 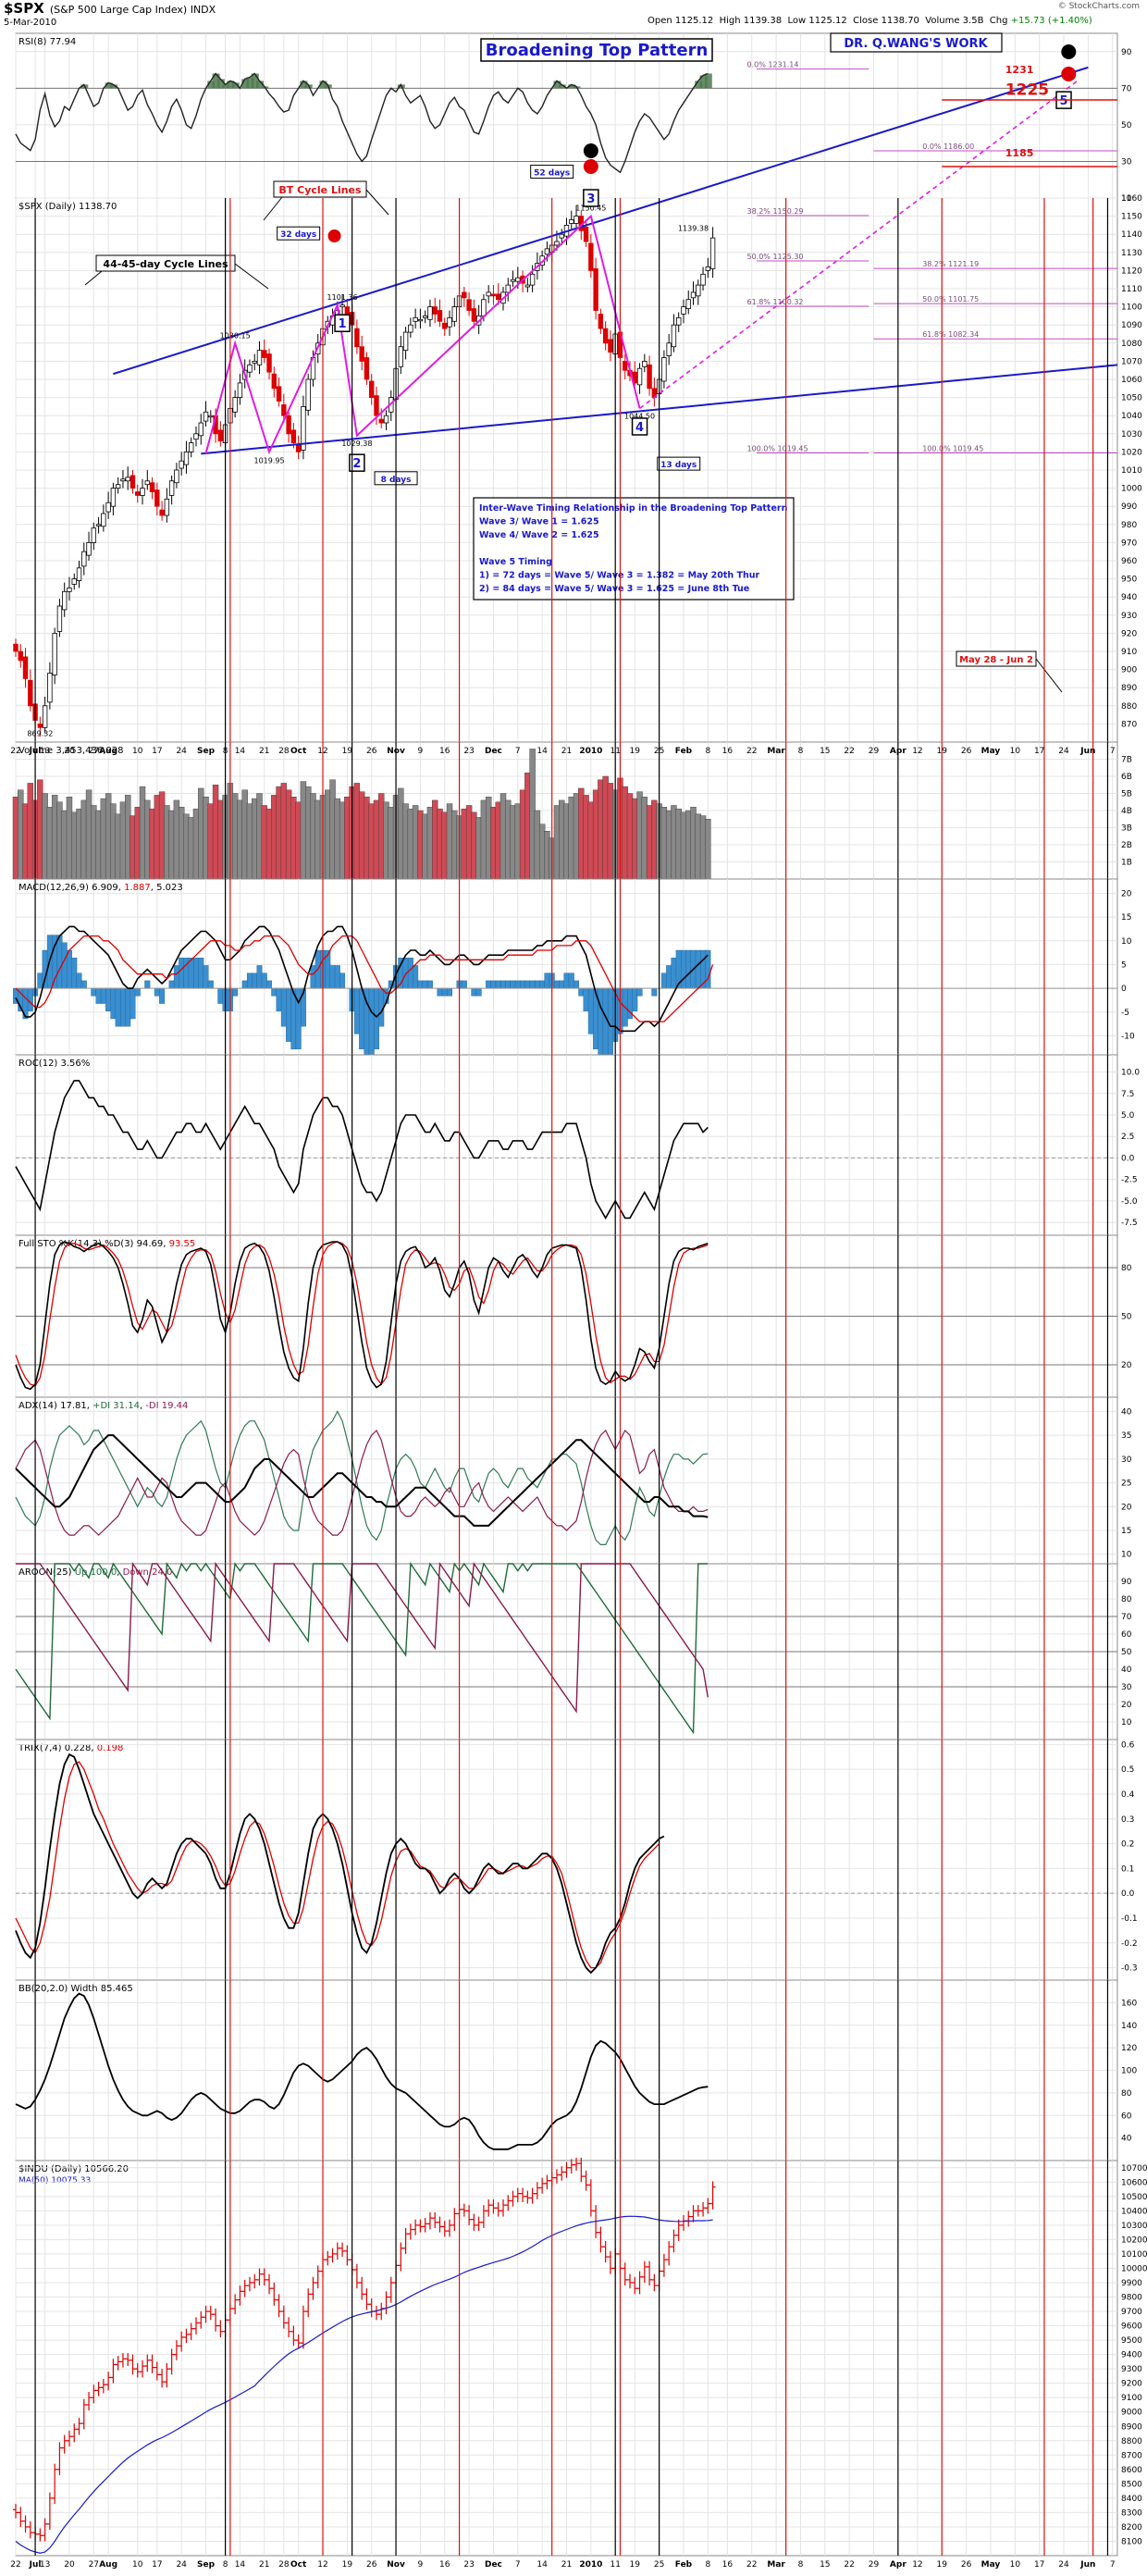 I want to click on price-tick-label: 1110, so click(x=1132, y=290).